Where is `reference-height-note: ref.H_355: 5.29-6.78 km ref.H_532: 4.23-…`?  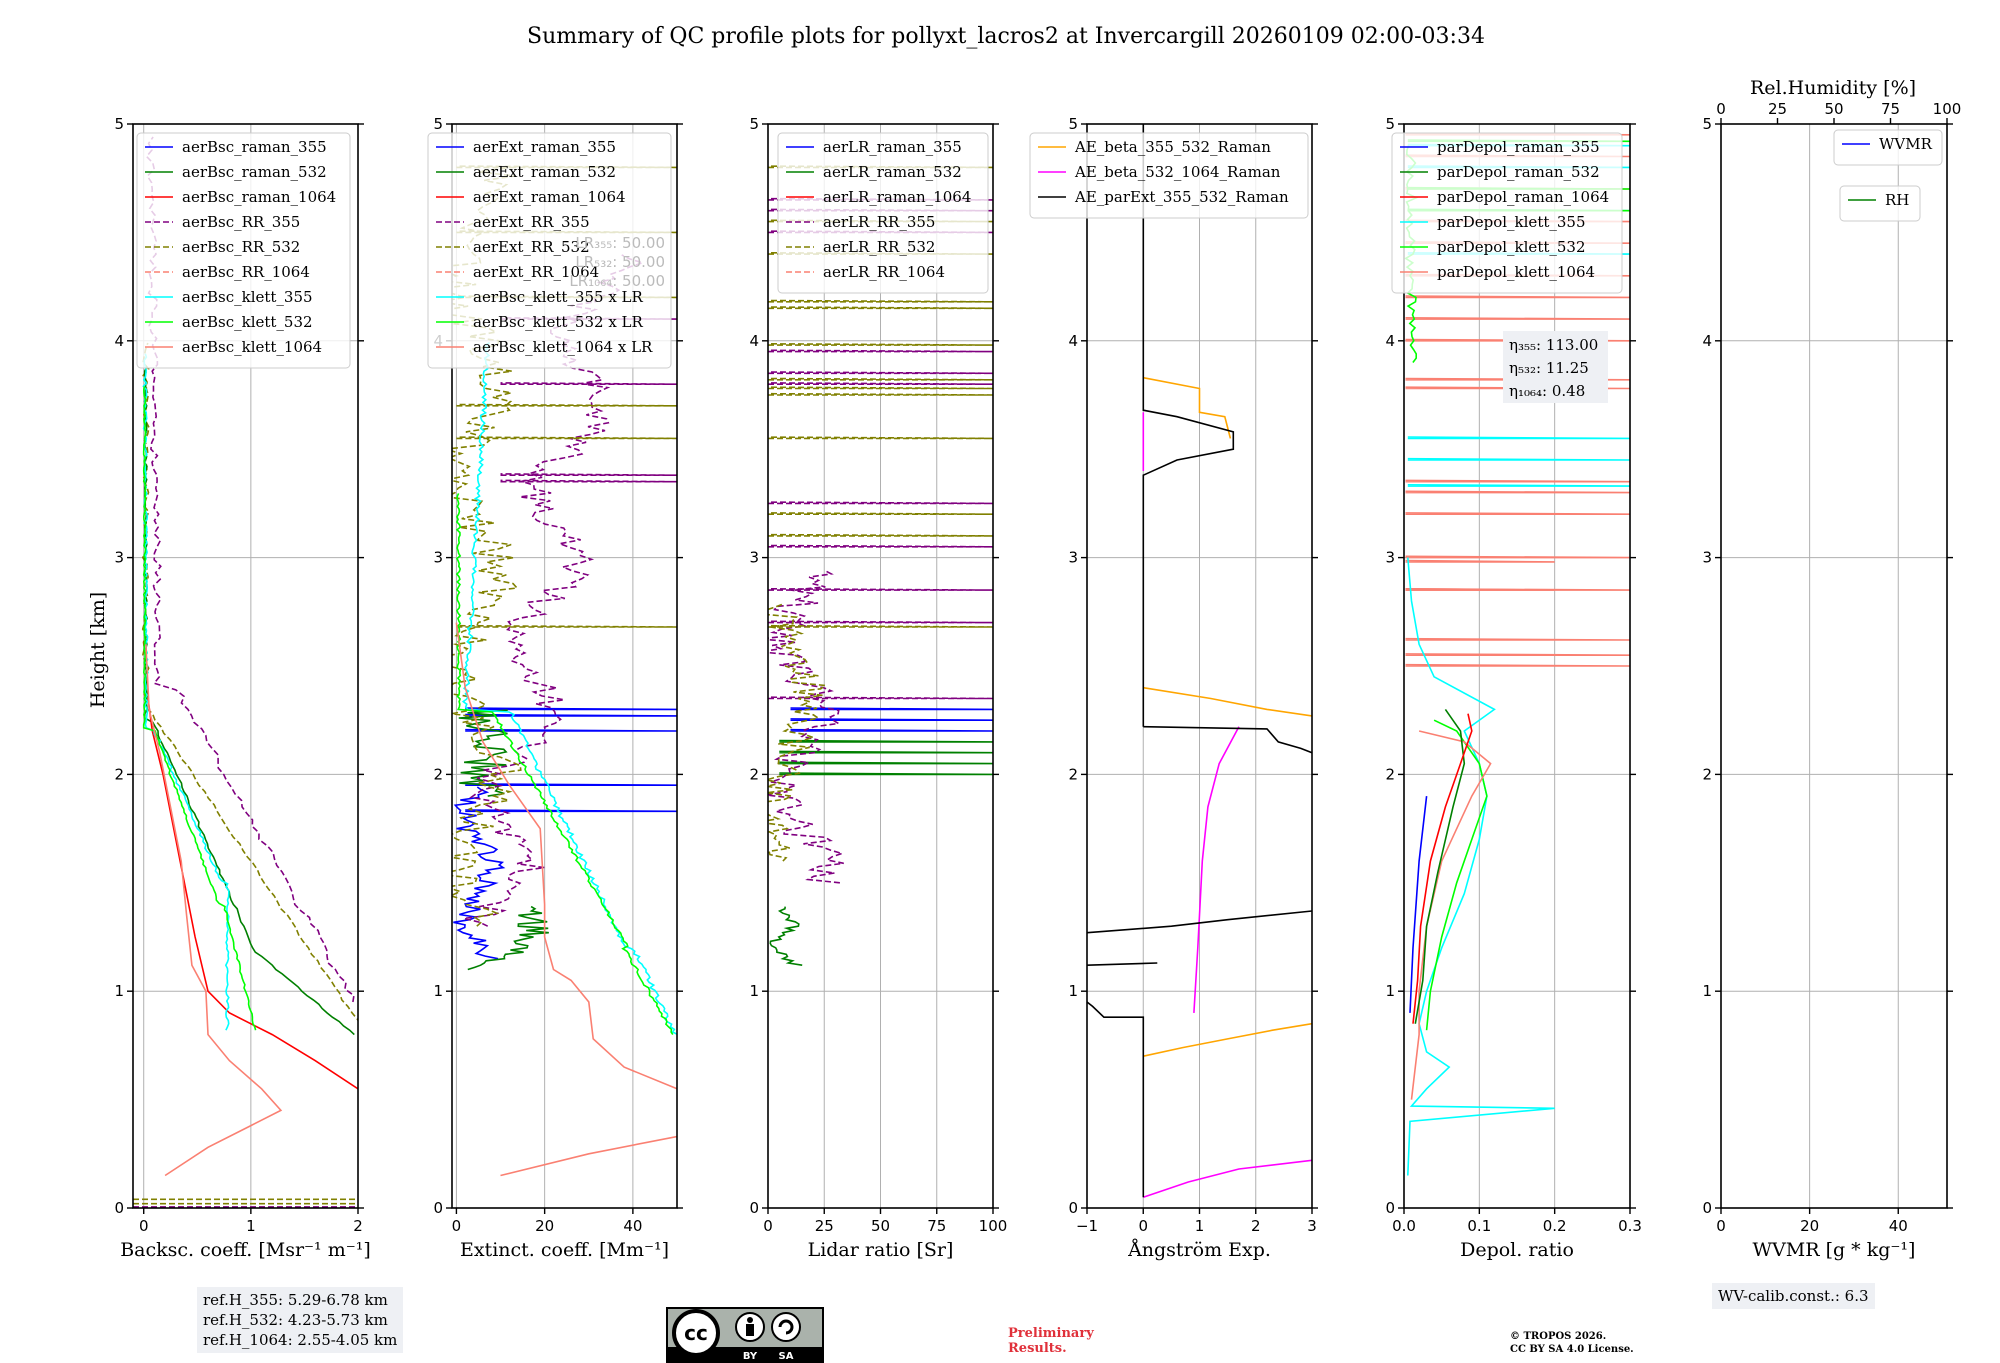 reference-height-note: ref.H_355: 5.29-6.78 km ref.H_532: 4.23-… is located at coordinates (300, 1320).